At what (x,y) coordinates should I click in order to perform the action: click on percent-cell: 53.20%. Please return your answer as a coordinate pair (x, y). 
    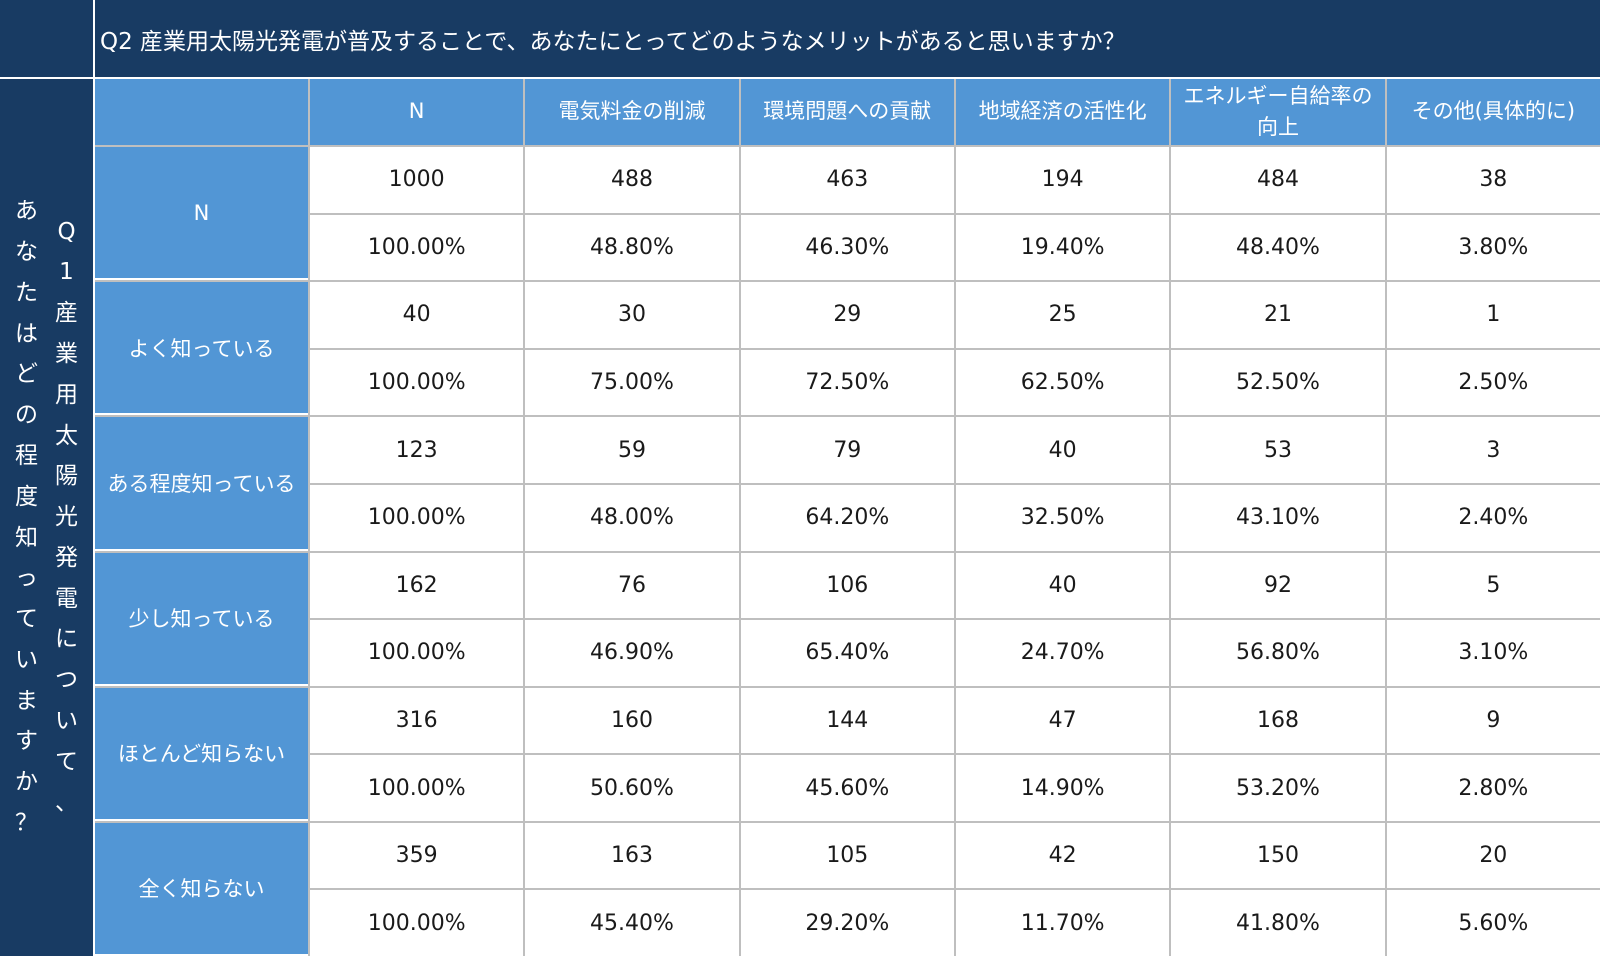
    Looking at the image, I should click on (1278, 788).